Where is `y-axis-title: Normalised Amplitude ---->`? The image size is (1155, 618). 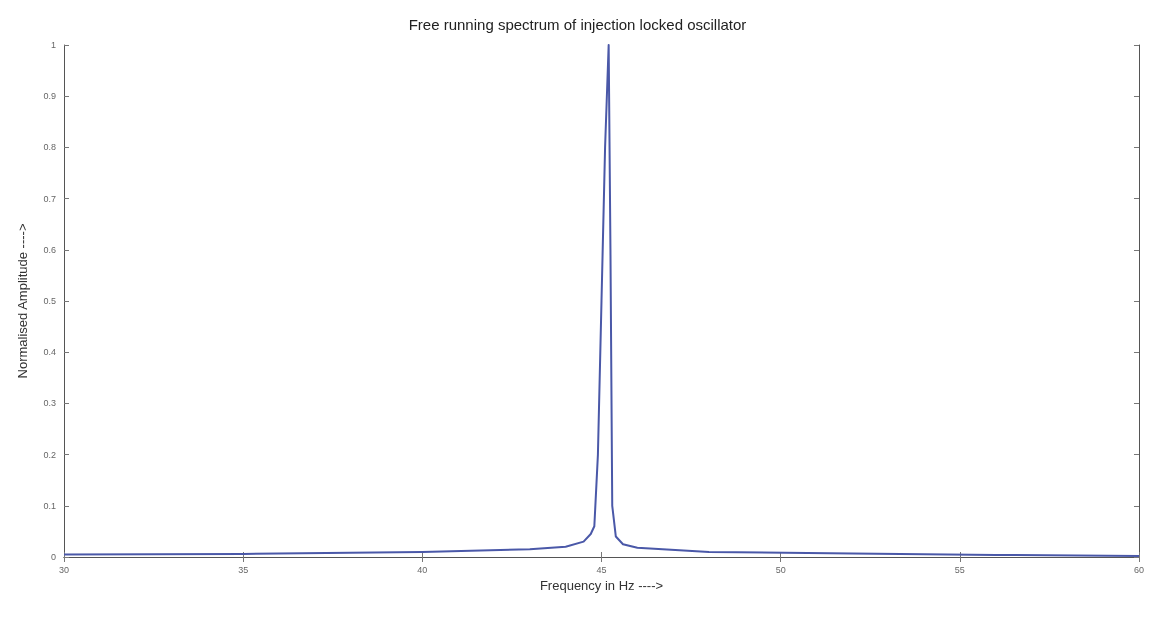 y-axis-title: Normalised Amplitude ----> is located at coordinates (22, 301).